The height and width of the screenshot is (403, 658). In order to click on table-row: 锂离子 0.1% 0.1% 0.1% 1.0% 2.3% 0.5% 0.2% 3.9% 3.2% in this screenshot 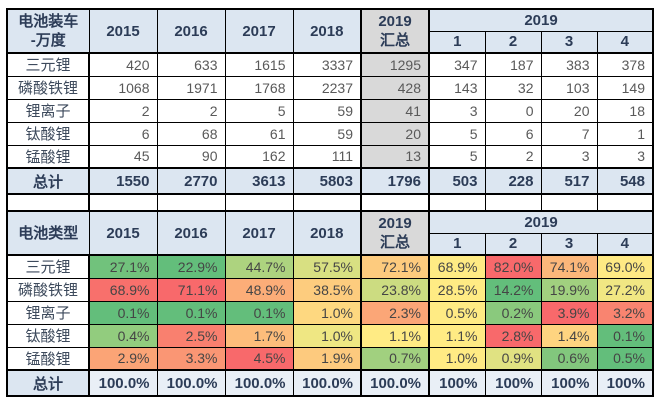, I will do `click(330, 312)`.